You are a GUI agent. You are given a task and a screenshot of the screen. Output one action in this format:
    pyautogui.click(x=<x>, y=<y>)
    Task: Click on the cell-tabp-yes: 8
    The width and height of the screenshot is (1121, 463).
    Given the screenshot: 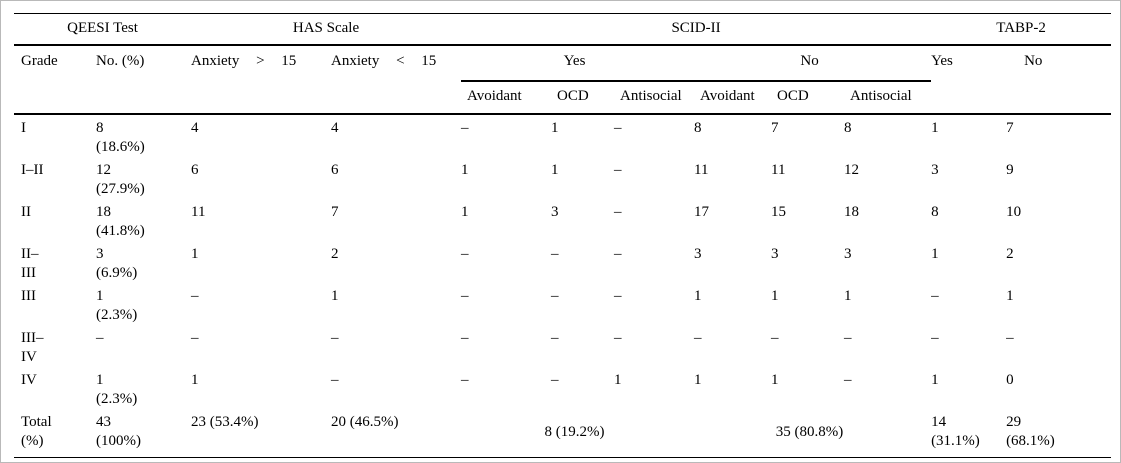 What is the action you would take?
    pyautogui.click(x=935, y=212)
    